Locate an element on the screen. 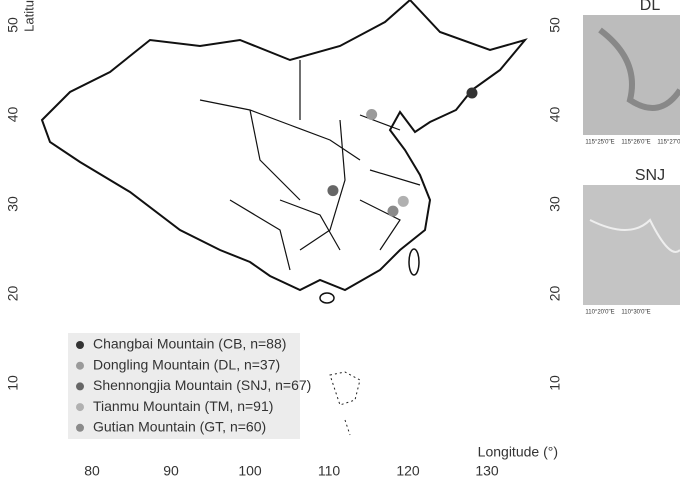  x-tick-label: 130 is located at coordinates (487, 471).